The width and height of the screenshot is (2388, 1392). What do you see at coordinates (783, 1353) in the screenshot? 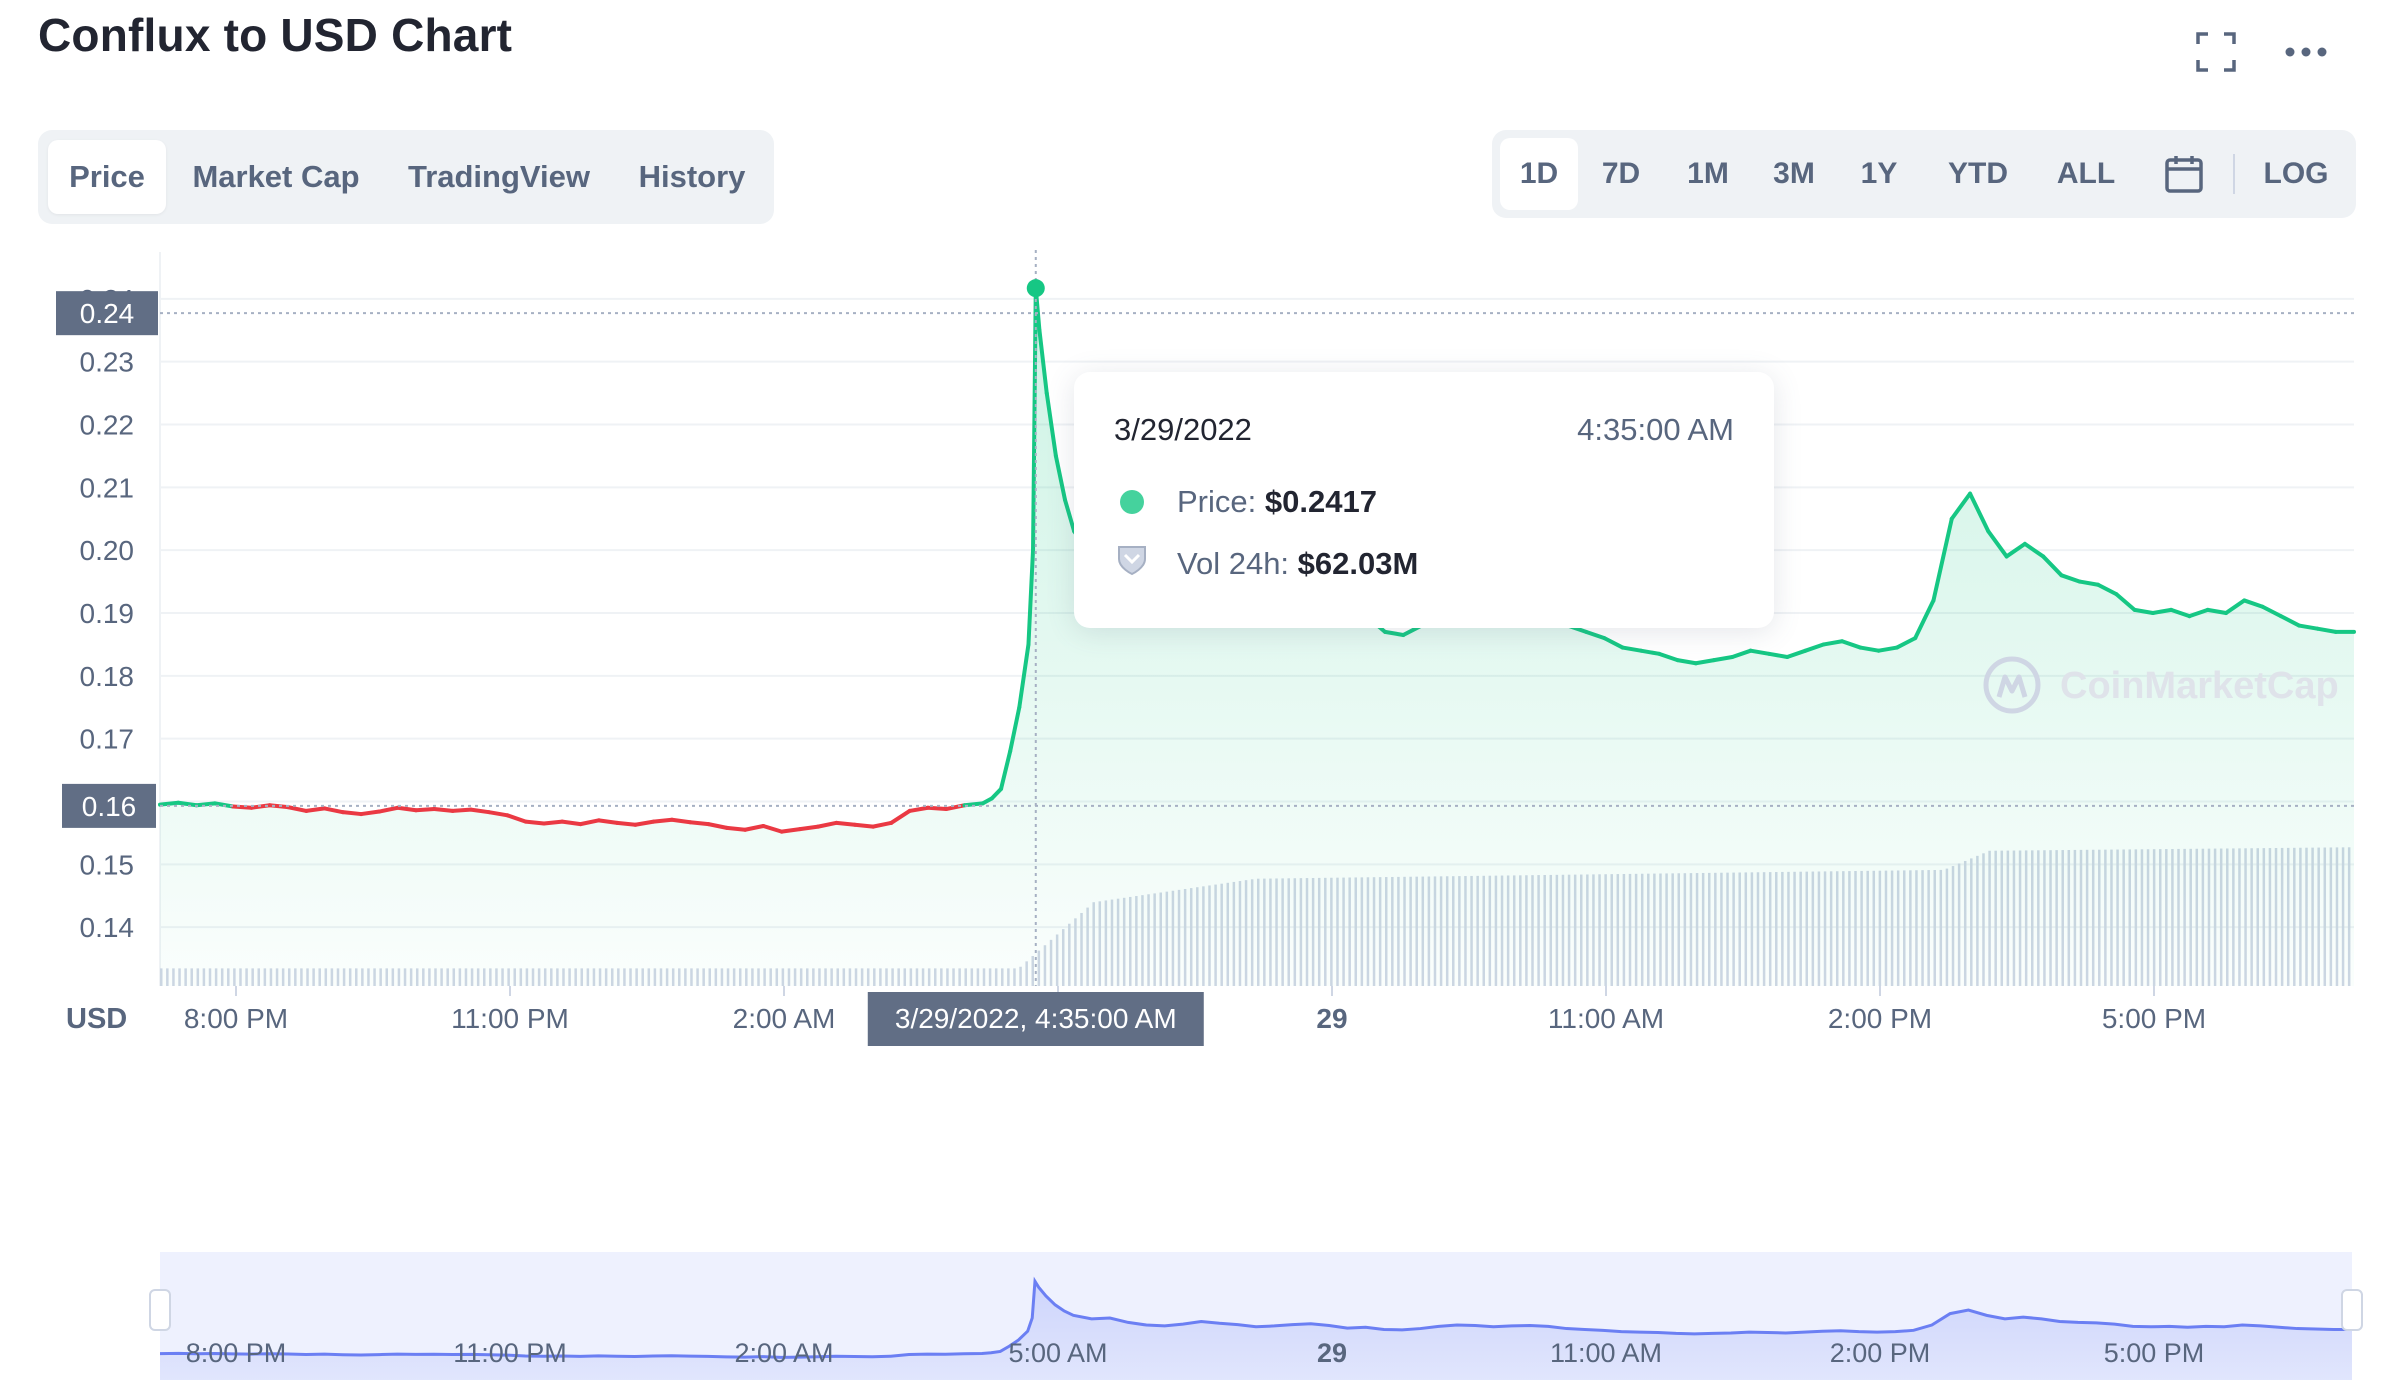
I see `navigator-tick-label: 2:00 AM` at bounding box center [783, 1353].